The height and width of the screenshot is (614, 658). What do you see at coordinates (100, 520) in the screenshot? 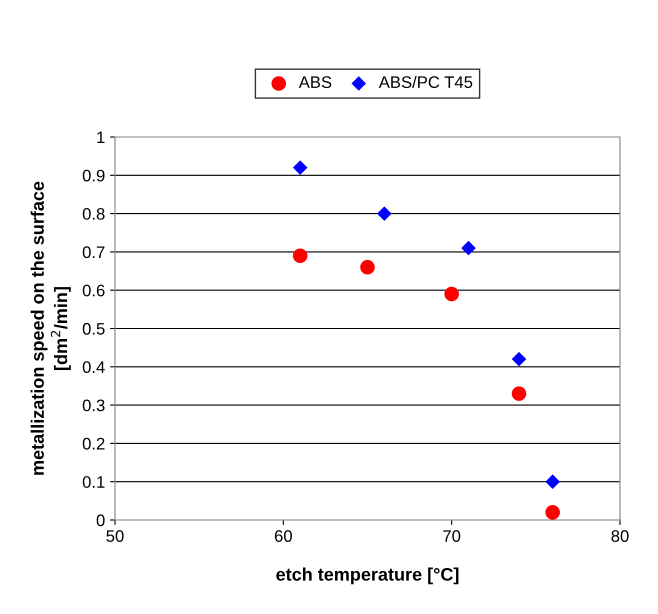
I see `y-tick-label: 0` at bounding box center [100, 520].